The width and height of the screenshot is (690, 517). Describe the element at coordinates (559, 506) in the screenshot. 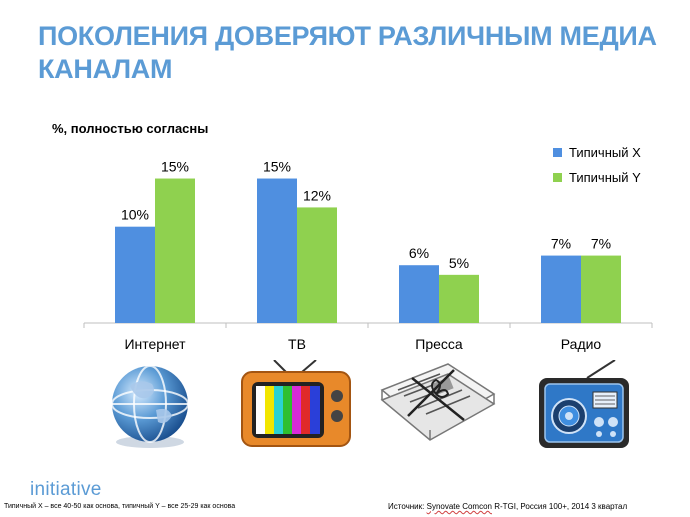

I see `source-rest: R-TGI, Россия 100+, 2014 3 квартал` at that location.